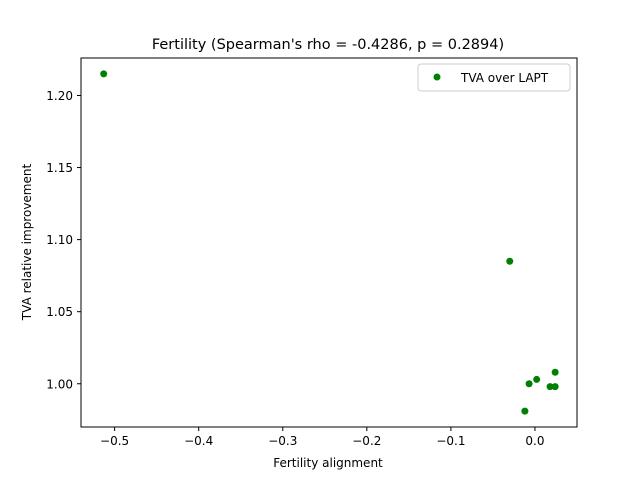 The height and width of the screenshot is (480, 640). I want to click on legend: TVA over LAPT, so click(494, 77).